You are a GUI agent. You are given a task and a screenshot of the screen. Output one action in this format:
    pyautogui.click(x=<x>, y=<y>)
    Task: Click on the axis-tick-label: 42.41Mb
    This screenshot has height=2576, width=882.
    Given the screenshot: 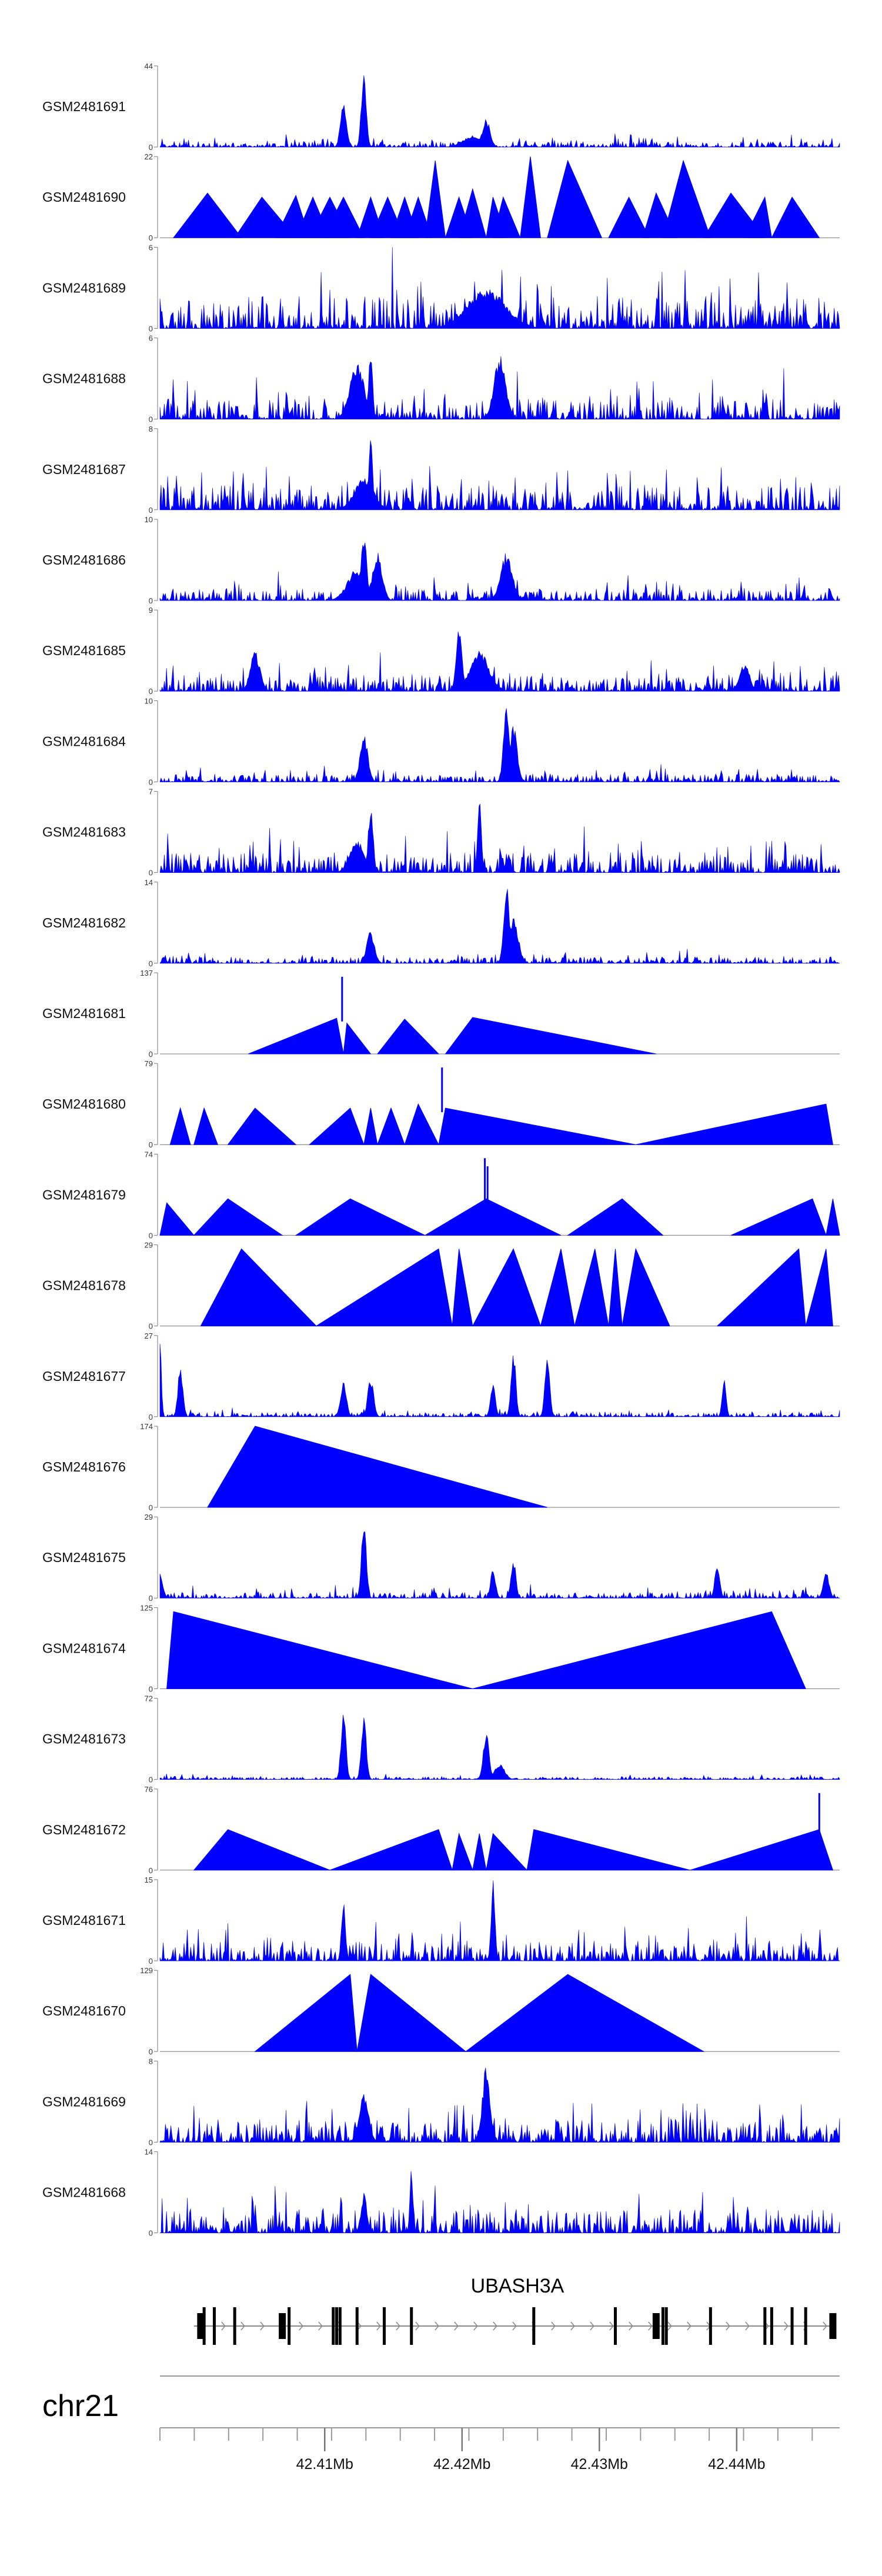 What is the action you would take?
    pyautogui.click(x=324, y=2464)
    